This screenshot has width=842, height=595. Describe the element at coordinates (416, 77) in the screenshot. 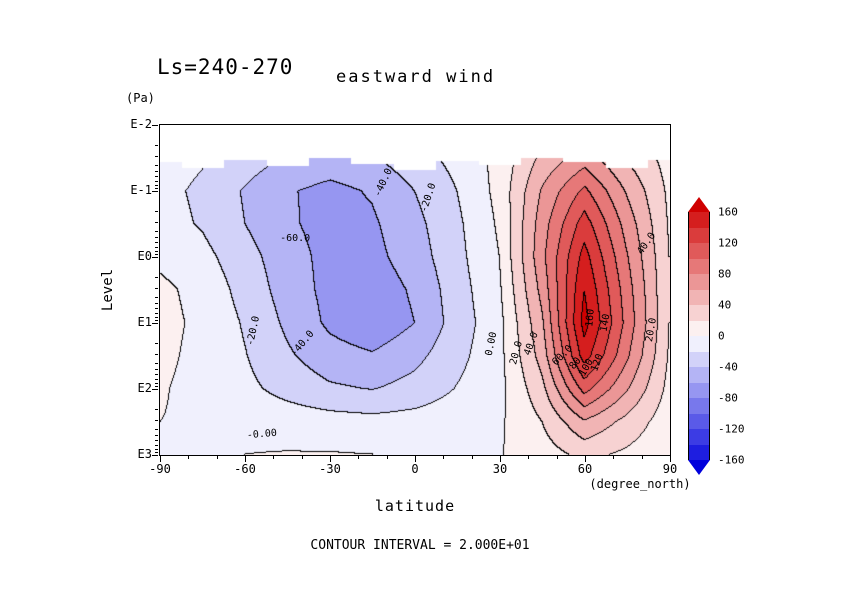

I see `plot-title-variable: eastward wind` at that location.